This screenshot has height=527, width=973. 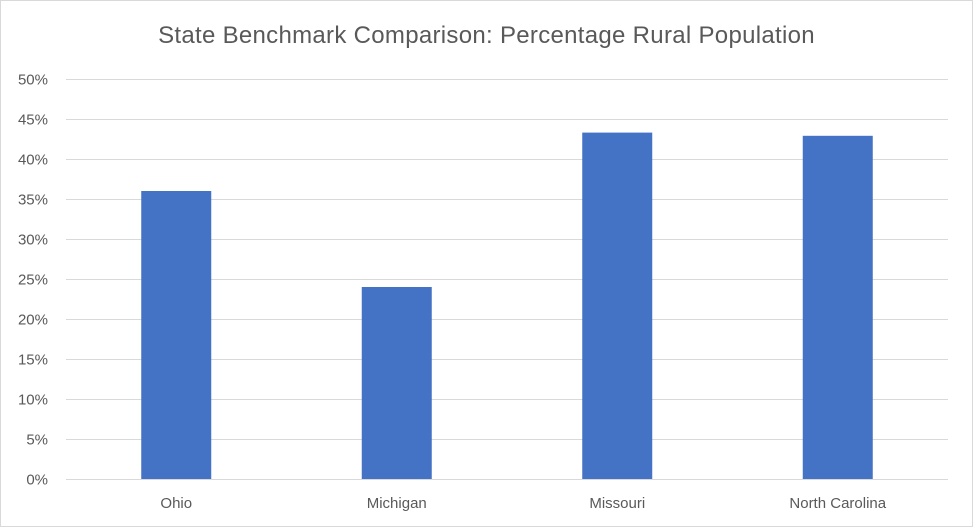 What do you see at coordinates (397, 503) in the screenshot?
I see `x-category-label: Michigan` at bounding box center [397, 503].